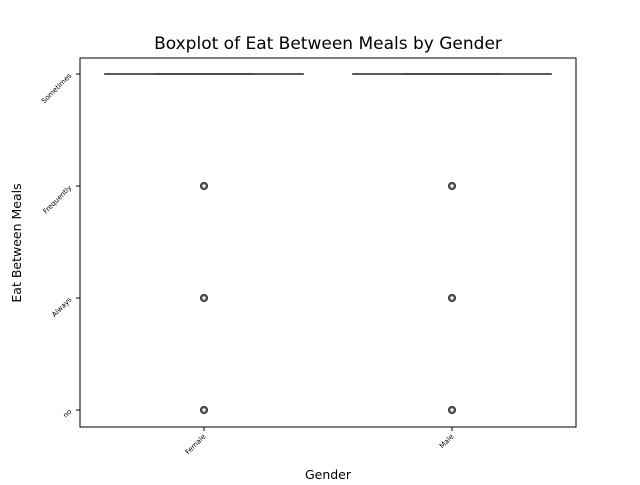 The image size is (640, 485). Describe the element at coordinates (68, 414) in the screenshot. I see `y-tick-label: no` at that location.